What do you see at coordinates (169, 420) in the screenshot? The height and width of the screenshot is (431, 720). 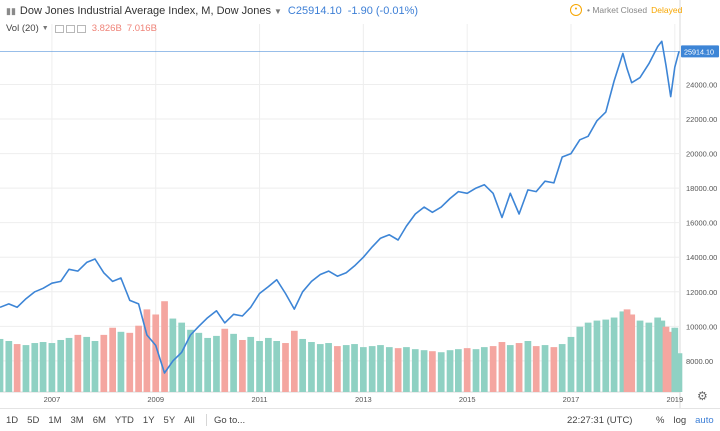 I see `range-5y: 5Y` at bounding box center [169, 420].